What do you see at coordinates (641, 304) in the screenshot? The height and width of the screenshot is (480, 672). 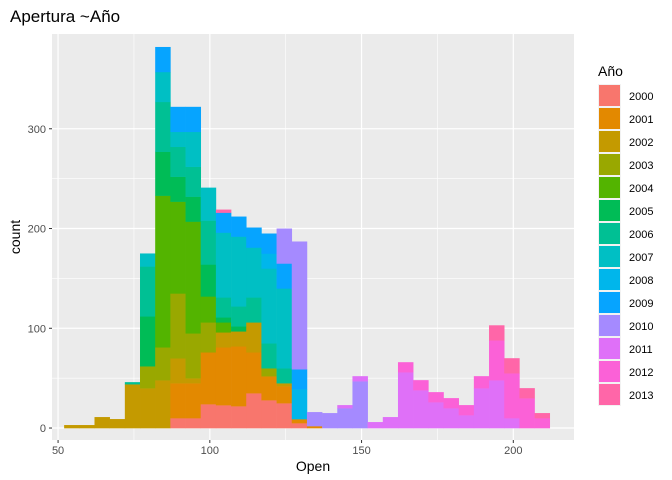 I see `legend-label-2009: 2009` at bounding box center [641, 304].